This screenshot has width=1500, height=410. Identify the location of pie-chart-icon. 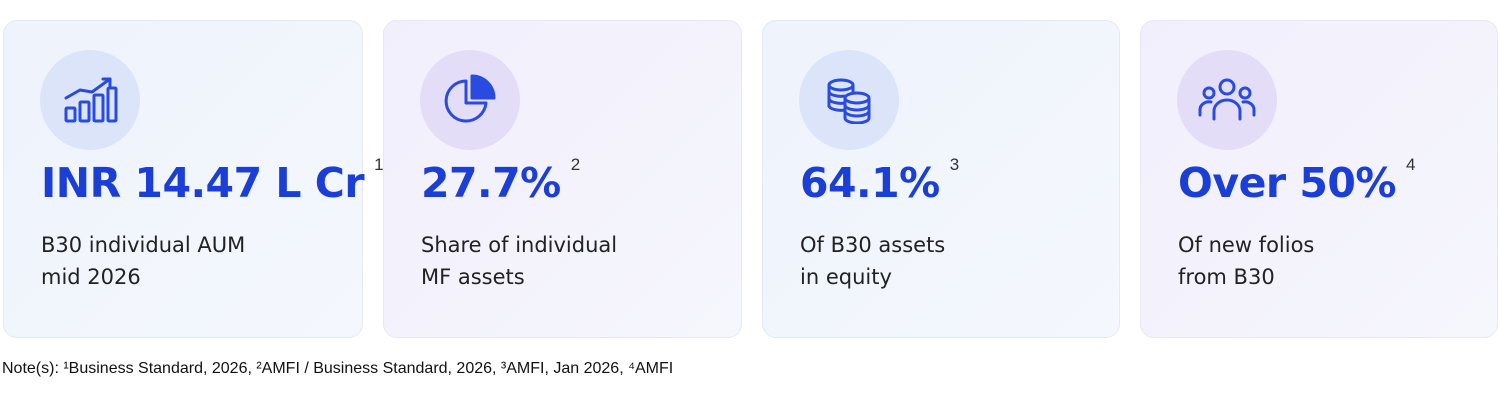
(470, 98).